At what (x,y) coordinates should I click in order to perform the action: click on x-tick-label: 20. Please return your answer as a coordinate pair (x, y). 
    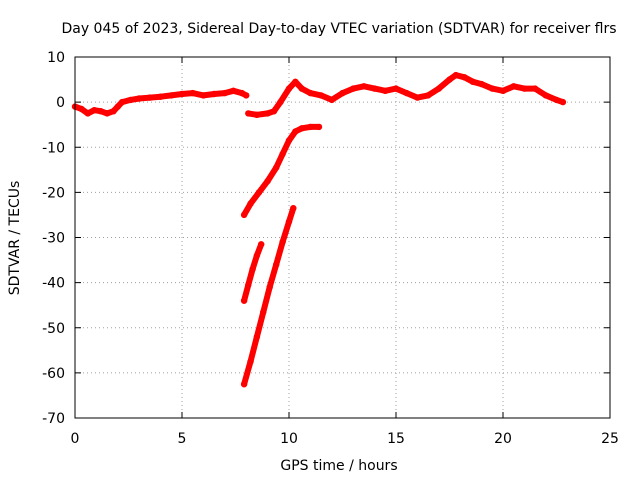
    Looking at the image, I should click on (503, 439).